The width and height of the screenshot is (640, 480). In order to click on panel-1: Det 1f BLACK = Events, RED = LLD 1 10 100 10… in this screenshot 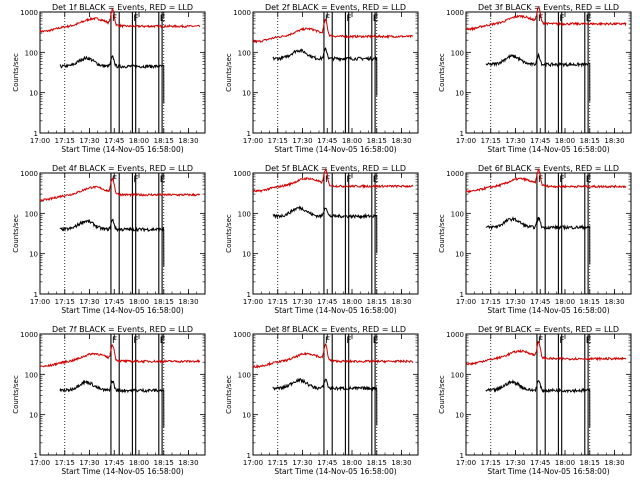, I will do `click(109, 78)`.